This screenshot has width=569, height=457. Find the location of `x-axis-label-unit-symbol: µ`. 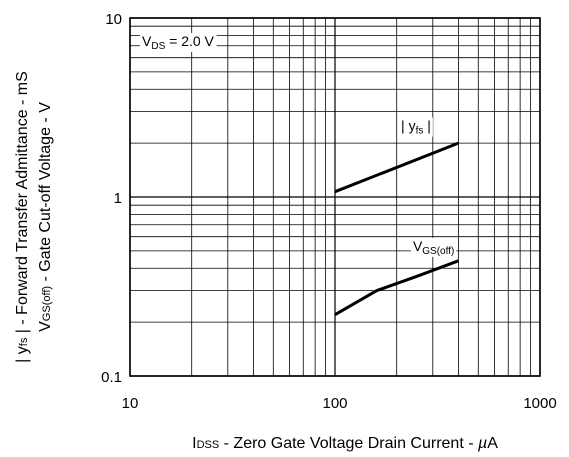

x-axis-label-unit-symbol: µ is located at coordinates (482, 443).